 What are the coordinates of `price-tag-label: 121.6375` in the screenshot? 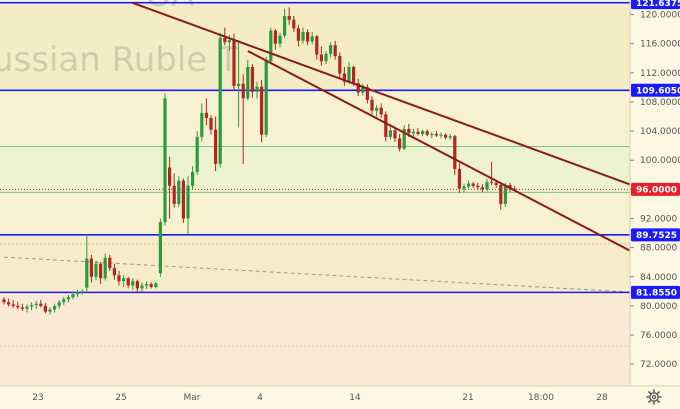 It's located at (658, 4).